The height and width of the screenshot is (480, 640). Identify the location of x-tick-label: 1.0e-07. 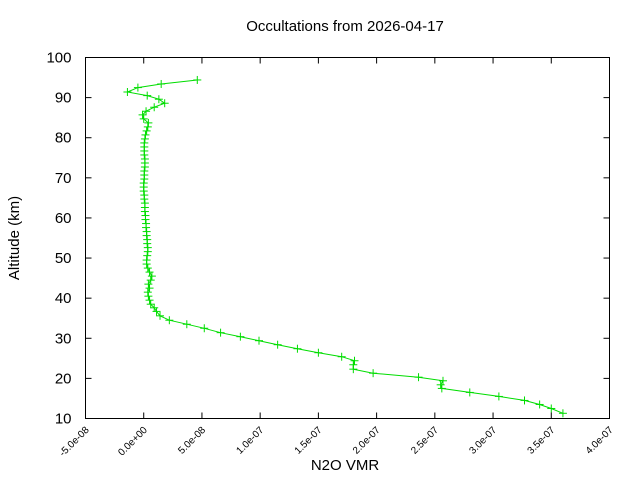
(251, 441).